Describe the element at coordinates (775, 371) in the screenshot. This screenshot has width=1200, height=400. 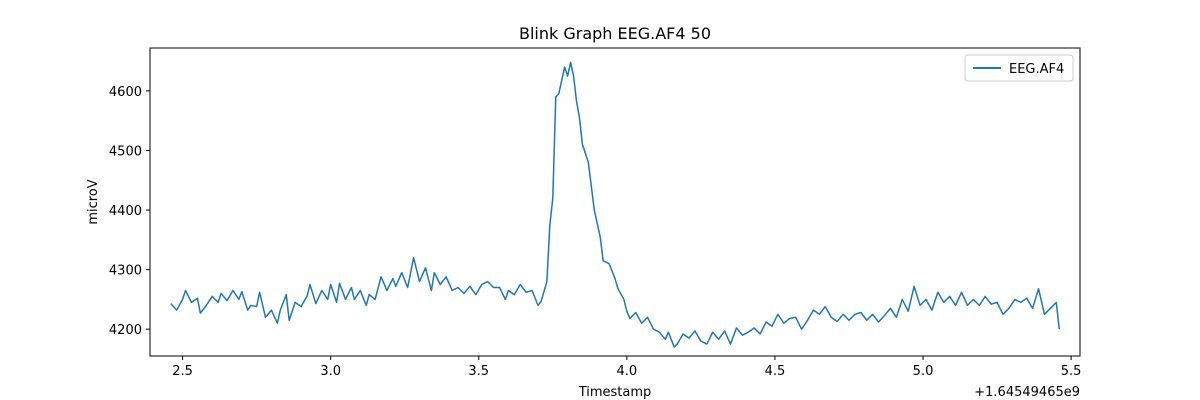
I see `x-tick-label: 4.5` at that location.